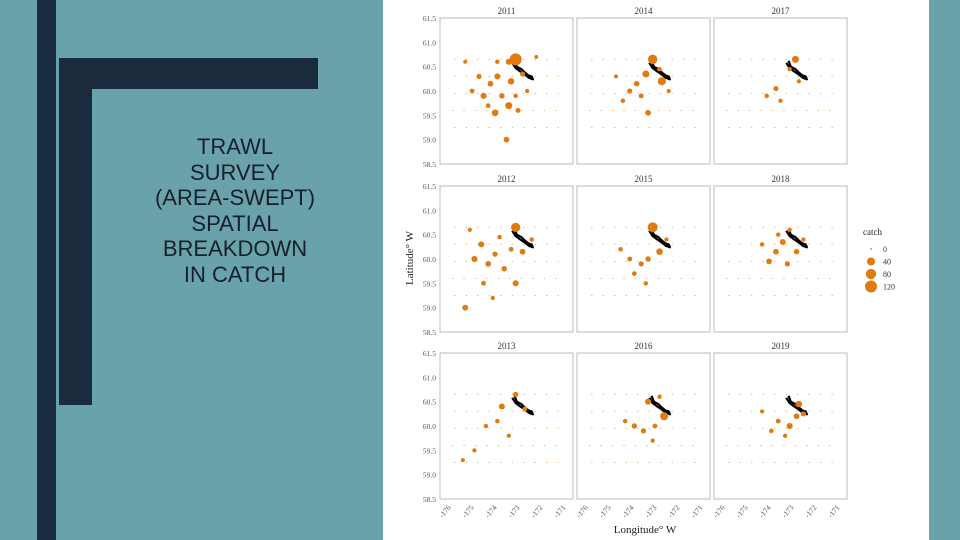  Describe the element at coordinates (410, 257) in the screenshot. I see `y-axis-label: Latitude° W` at that location.